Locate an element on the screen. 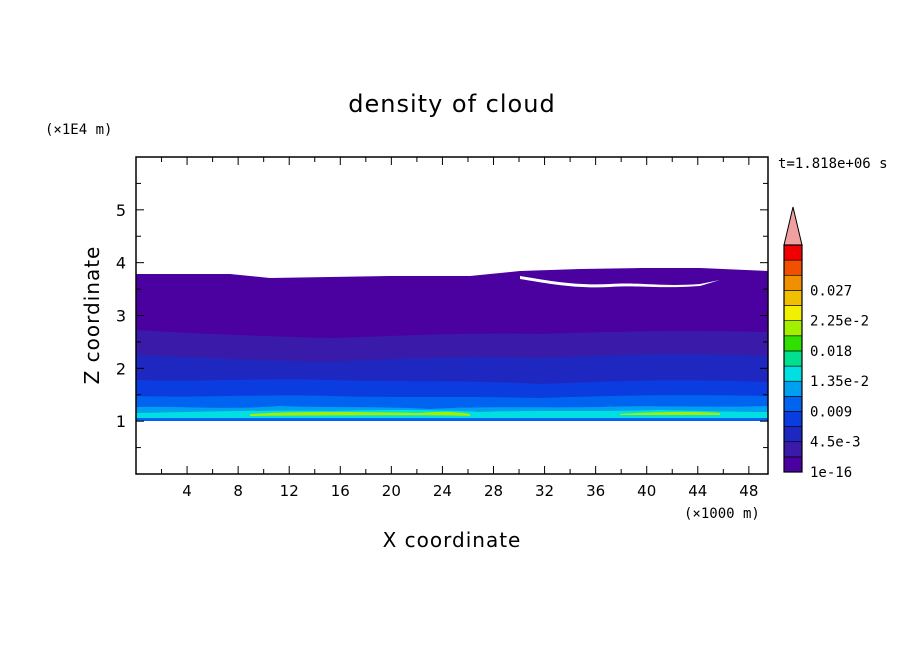  x-tick-label: 36 is located at coordinates (595, 491).